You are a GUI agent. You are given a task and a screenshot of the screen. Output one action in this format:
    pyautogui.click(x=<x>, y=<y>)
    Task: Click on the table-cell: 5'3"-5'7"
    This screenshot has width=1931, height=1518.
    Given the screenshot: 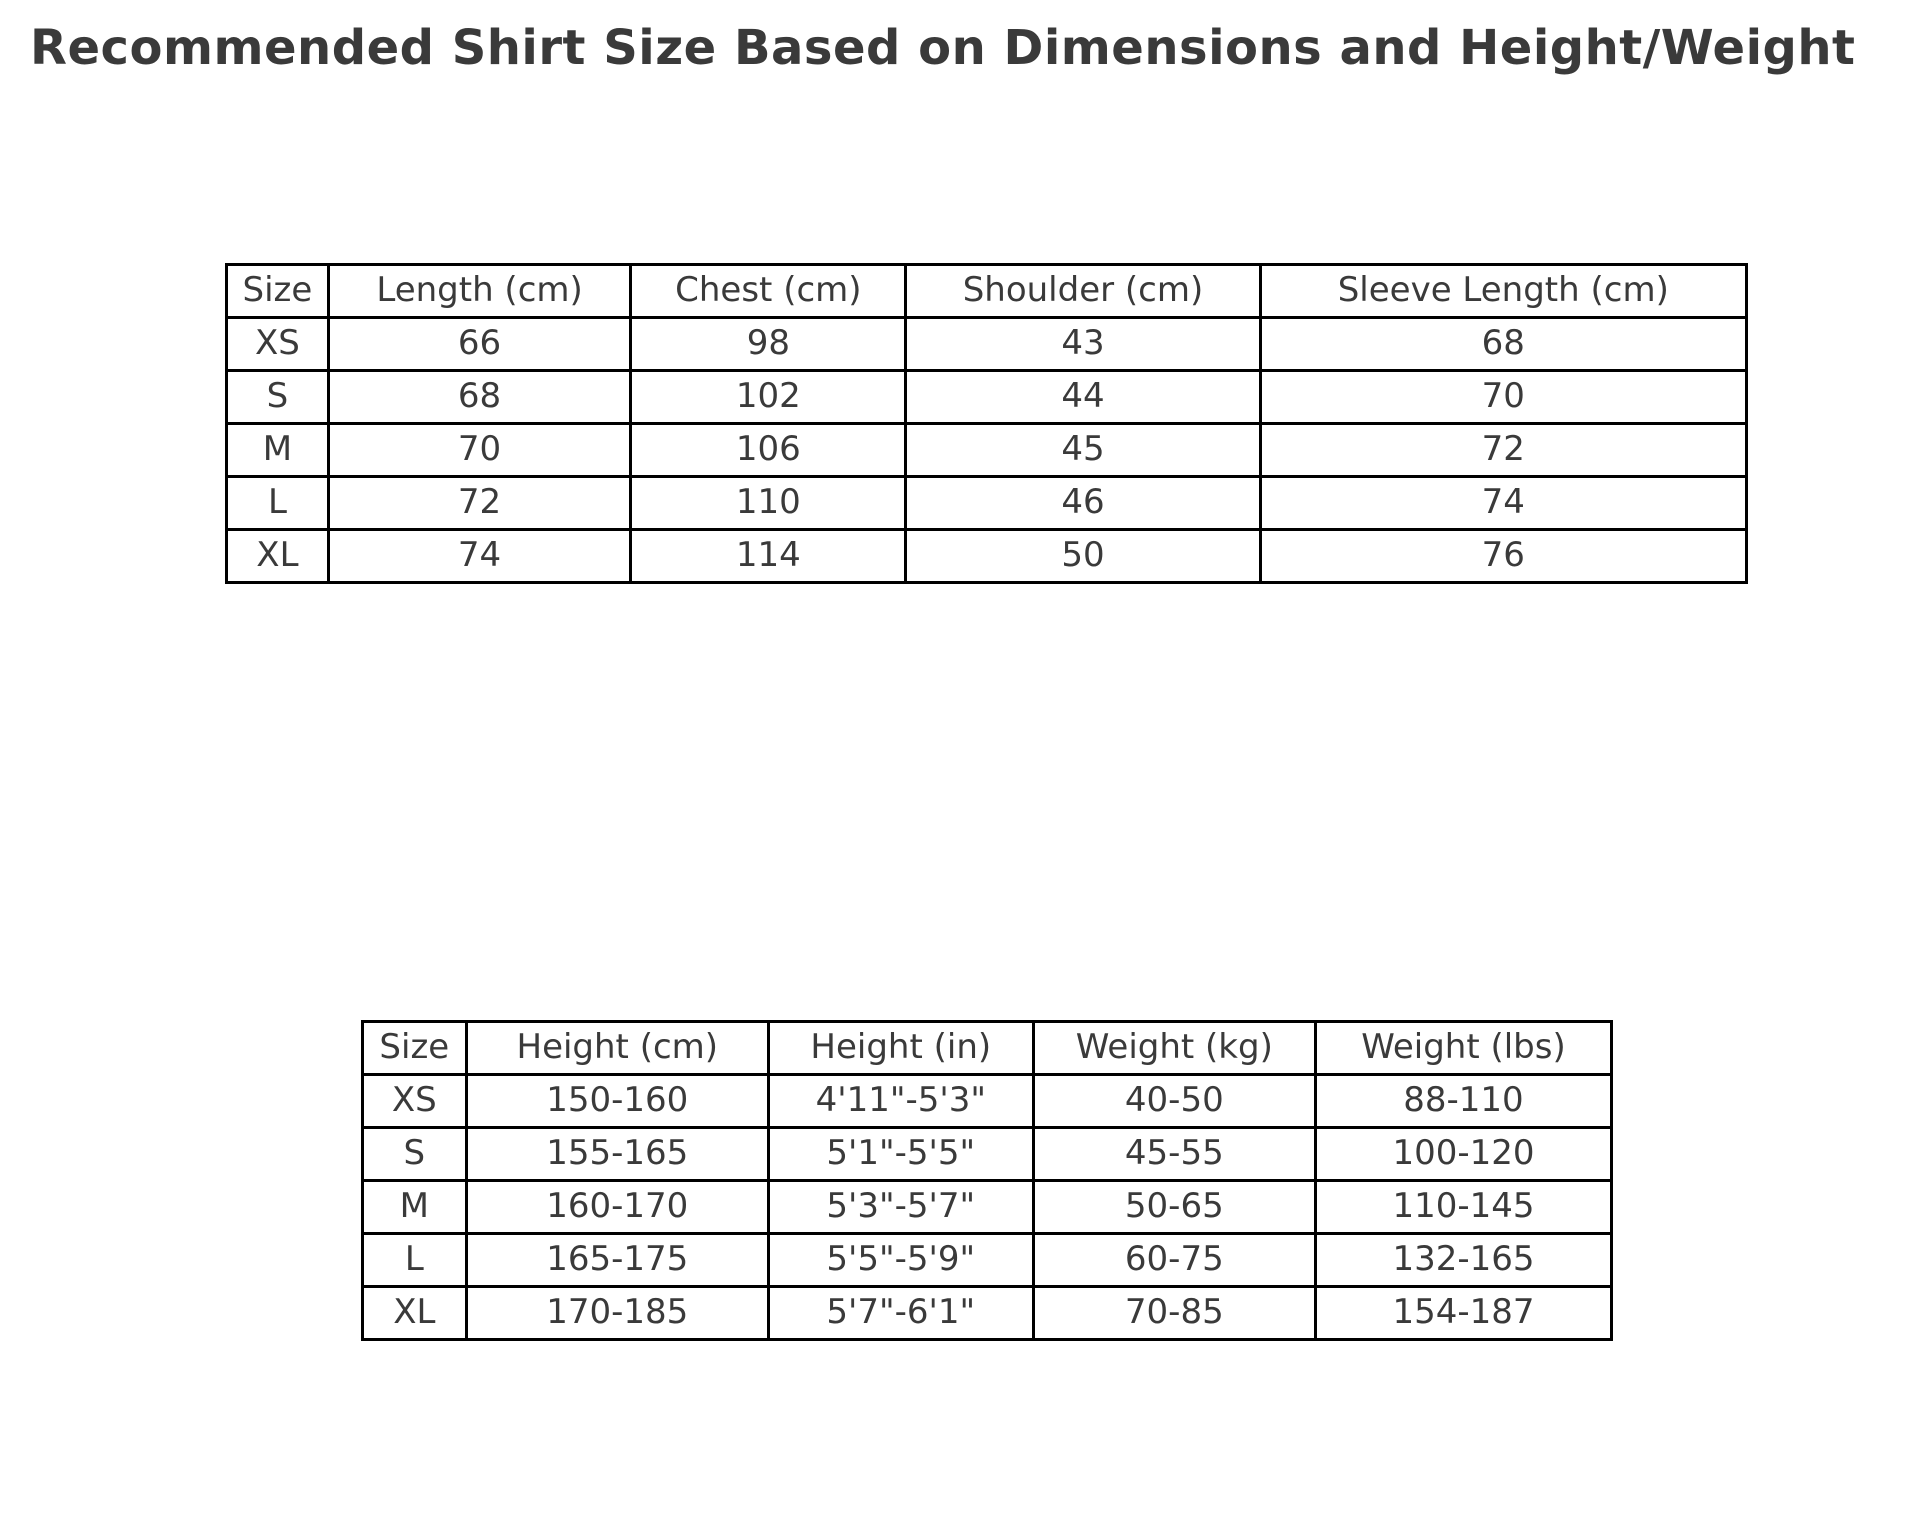 What is the action you would take?
    pyautogui.click(x=900, y=1207)
    